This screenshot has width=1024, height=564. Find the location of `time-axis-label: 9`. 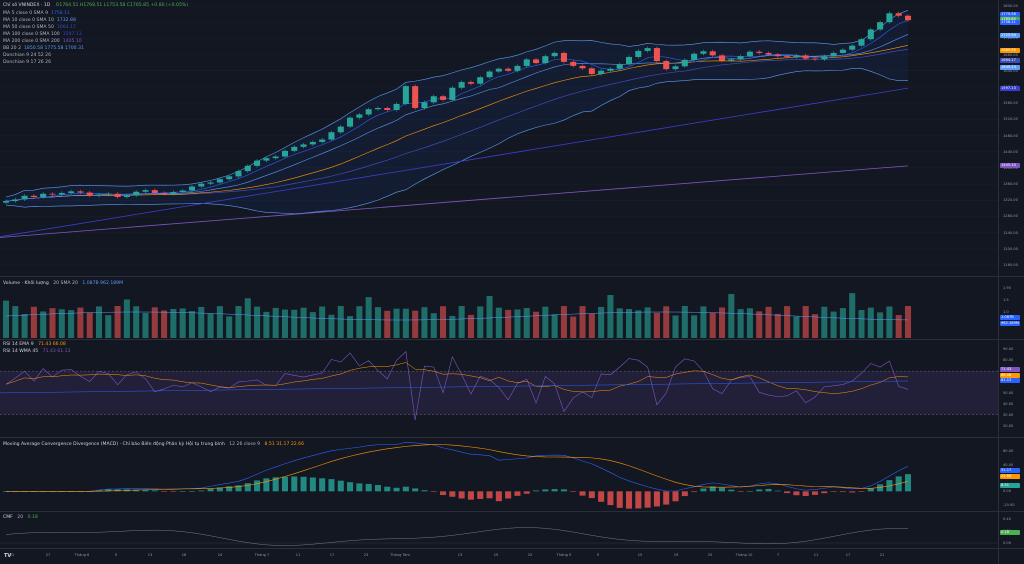

time-axis-label: 9 is located at coordinates (116, 555).